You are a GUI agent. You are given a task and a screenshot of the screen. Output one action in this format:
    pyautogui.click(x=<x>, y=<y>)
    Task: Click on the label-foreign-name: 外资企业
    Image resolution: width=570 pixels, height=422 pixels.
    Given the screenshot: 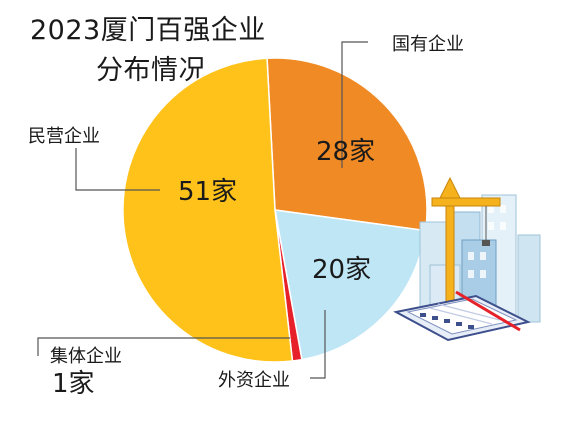 What is the action you would take?
    pyautogui.click(x=254, y=380)
    